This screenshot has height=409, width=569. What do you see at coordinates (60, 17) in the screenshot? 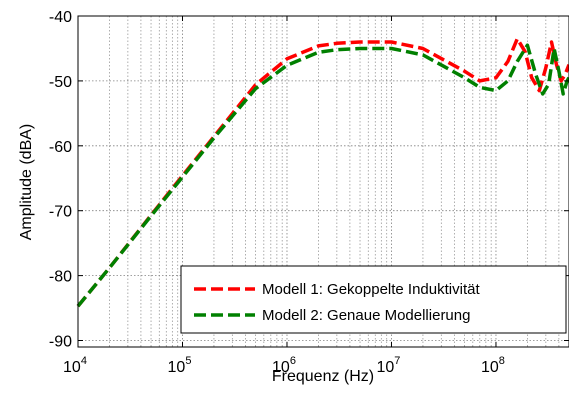
I see `y-tick-label: -40` at bounding box center [60, 17].